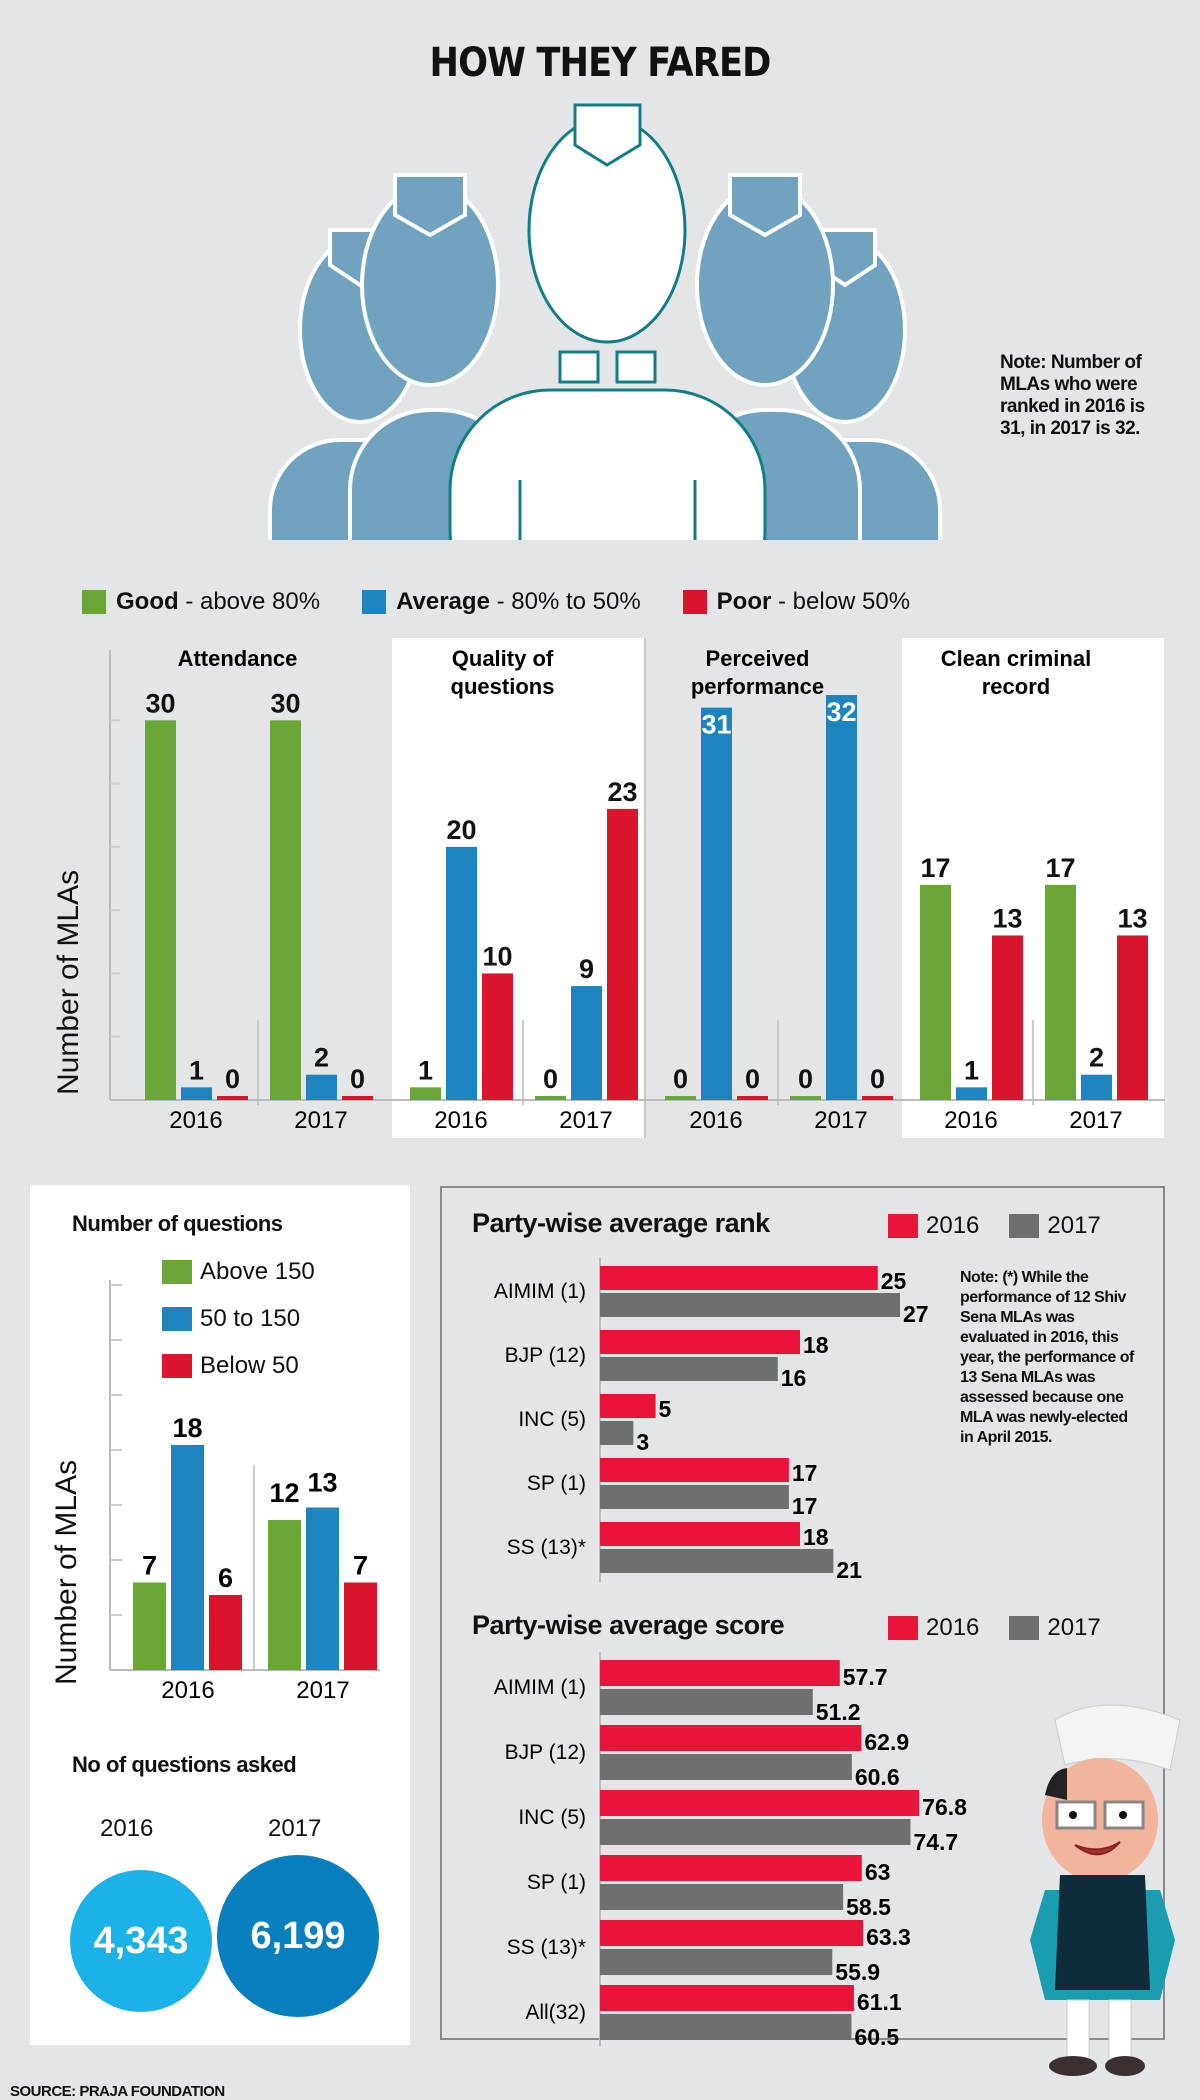 This screenshot has height=2100, width=1200. What do you see at coordinates (230, 1366) in the screenshot?
I see `legend-below50: Below 50` at bounding box center [230, 1366].